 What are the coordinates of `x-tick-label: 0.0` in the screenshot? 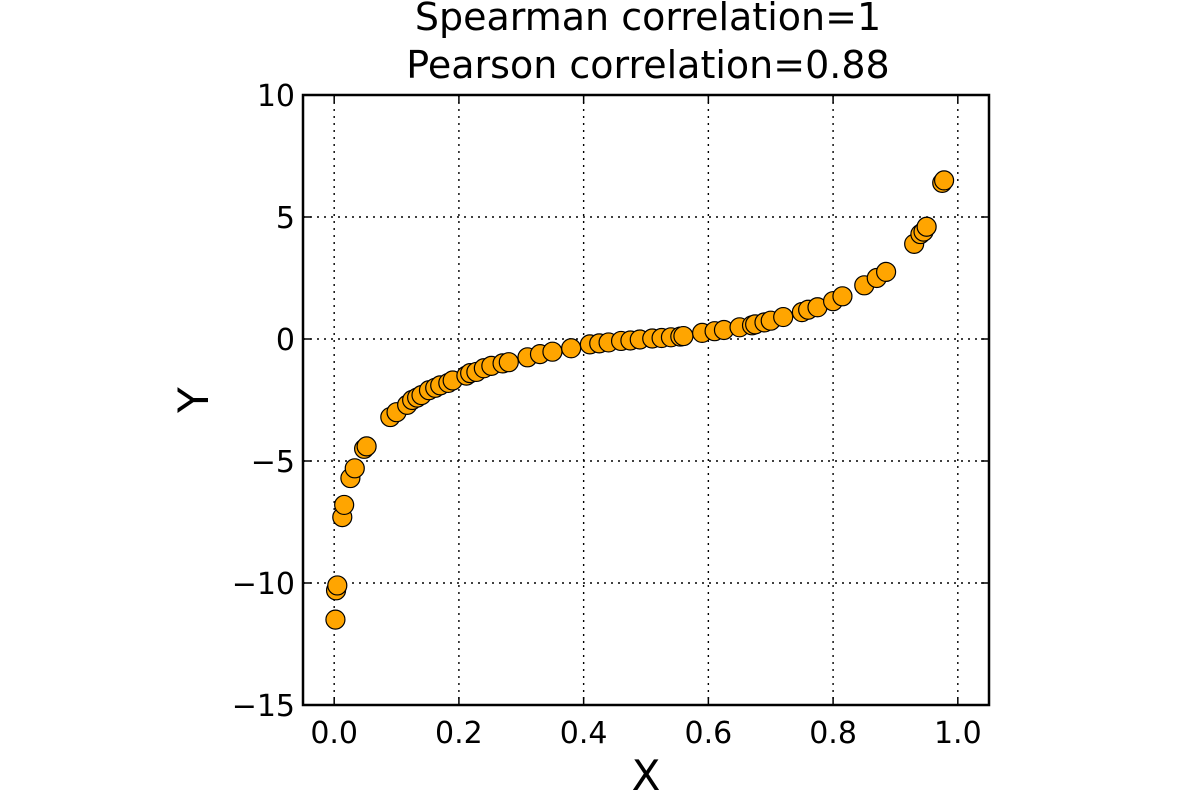 It's located at (334, 733).